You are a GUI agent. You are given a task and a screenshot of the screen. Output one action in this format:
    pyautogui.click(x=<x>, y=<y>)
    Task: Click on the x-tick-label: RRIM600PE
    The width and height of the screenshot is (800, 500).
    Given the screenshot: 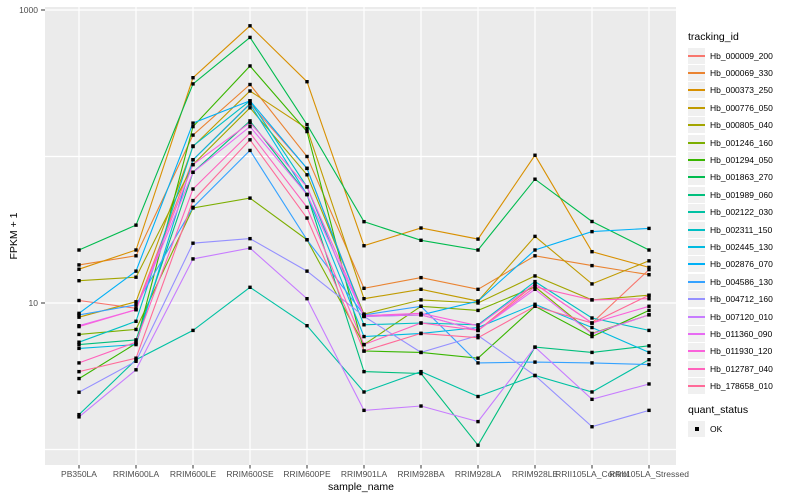 What is the action you would take?
    pyautogui.click(x=307, y=474)
    